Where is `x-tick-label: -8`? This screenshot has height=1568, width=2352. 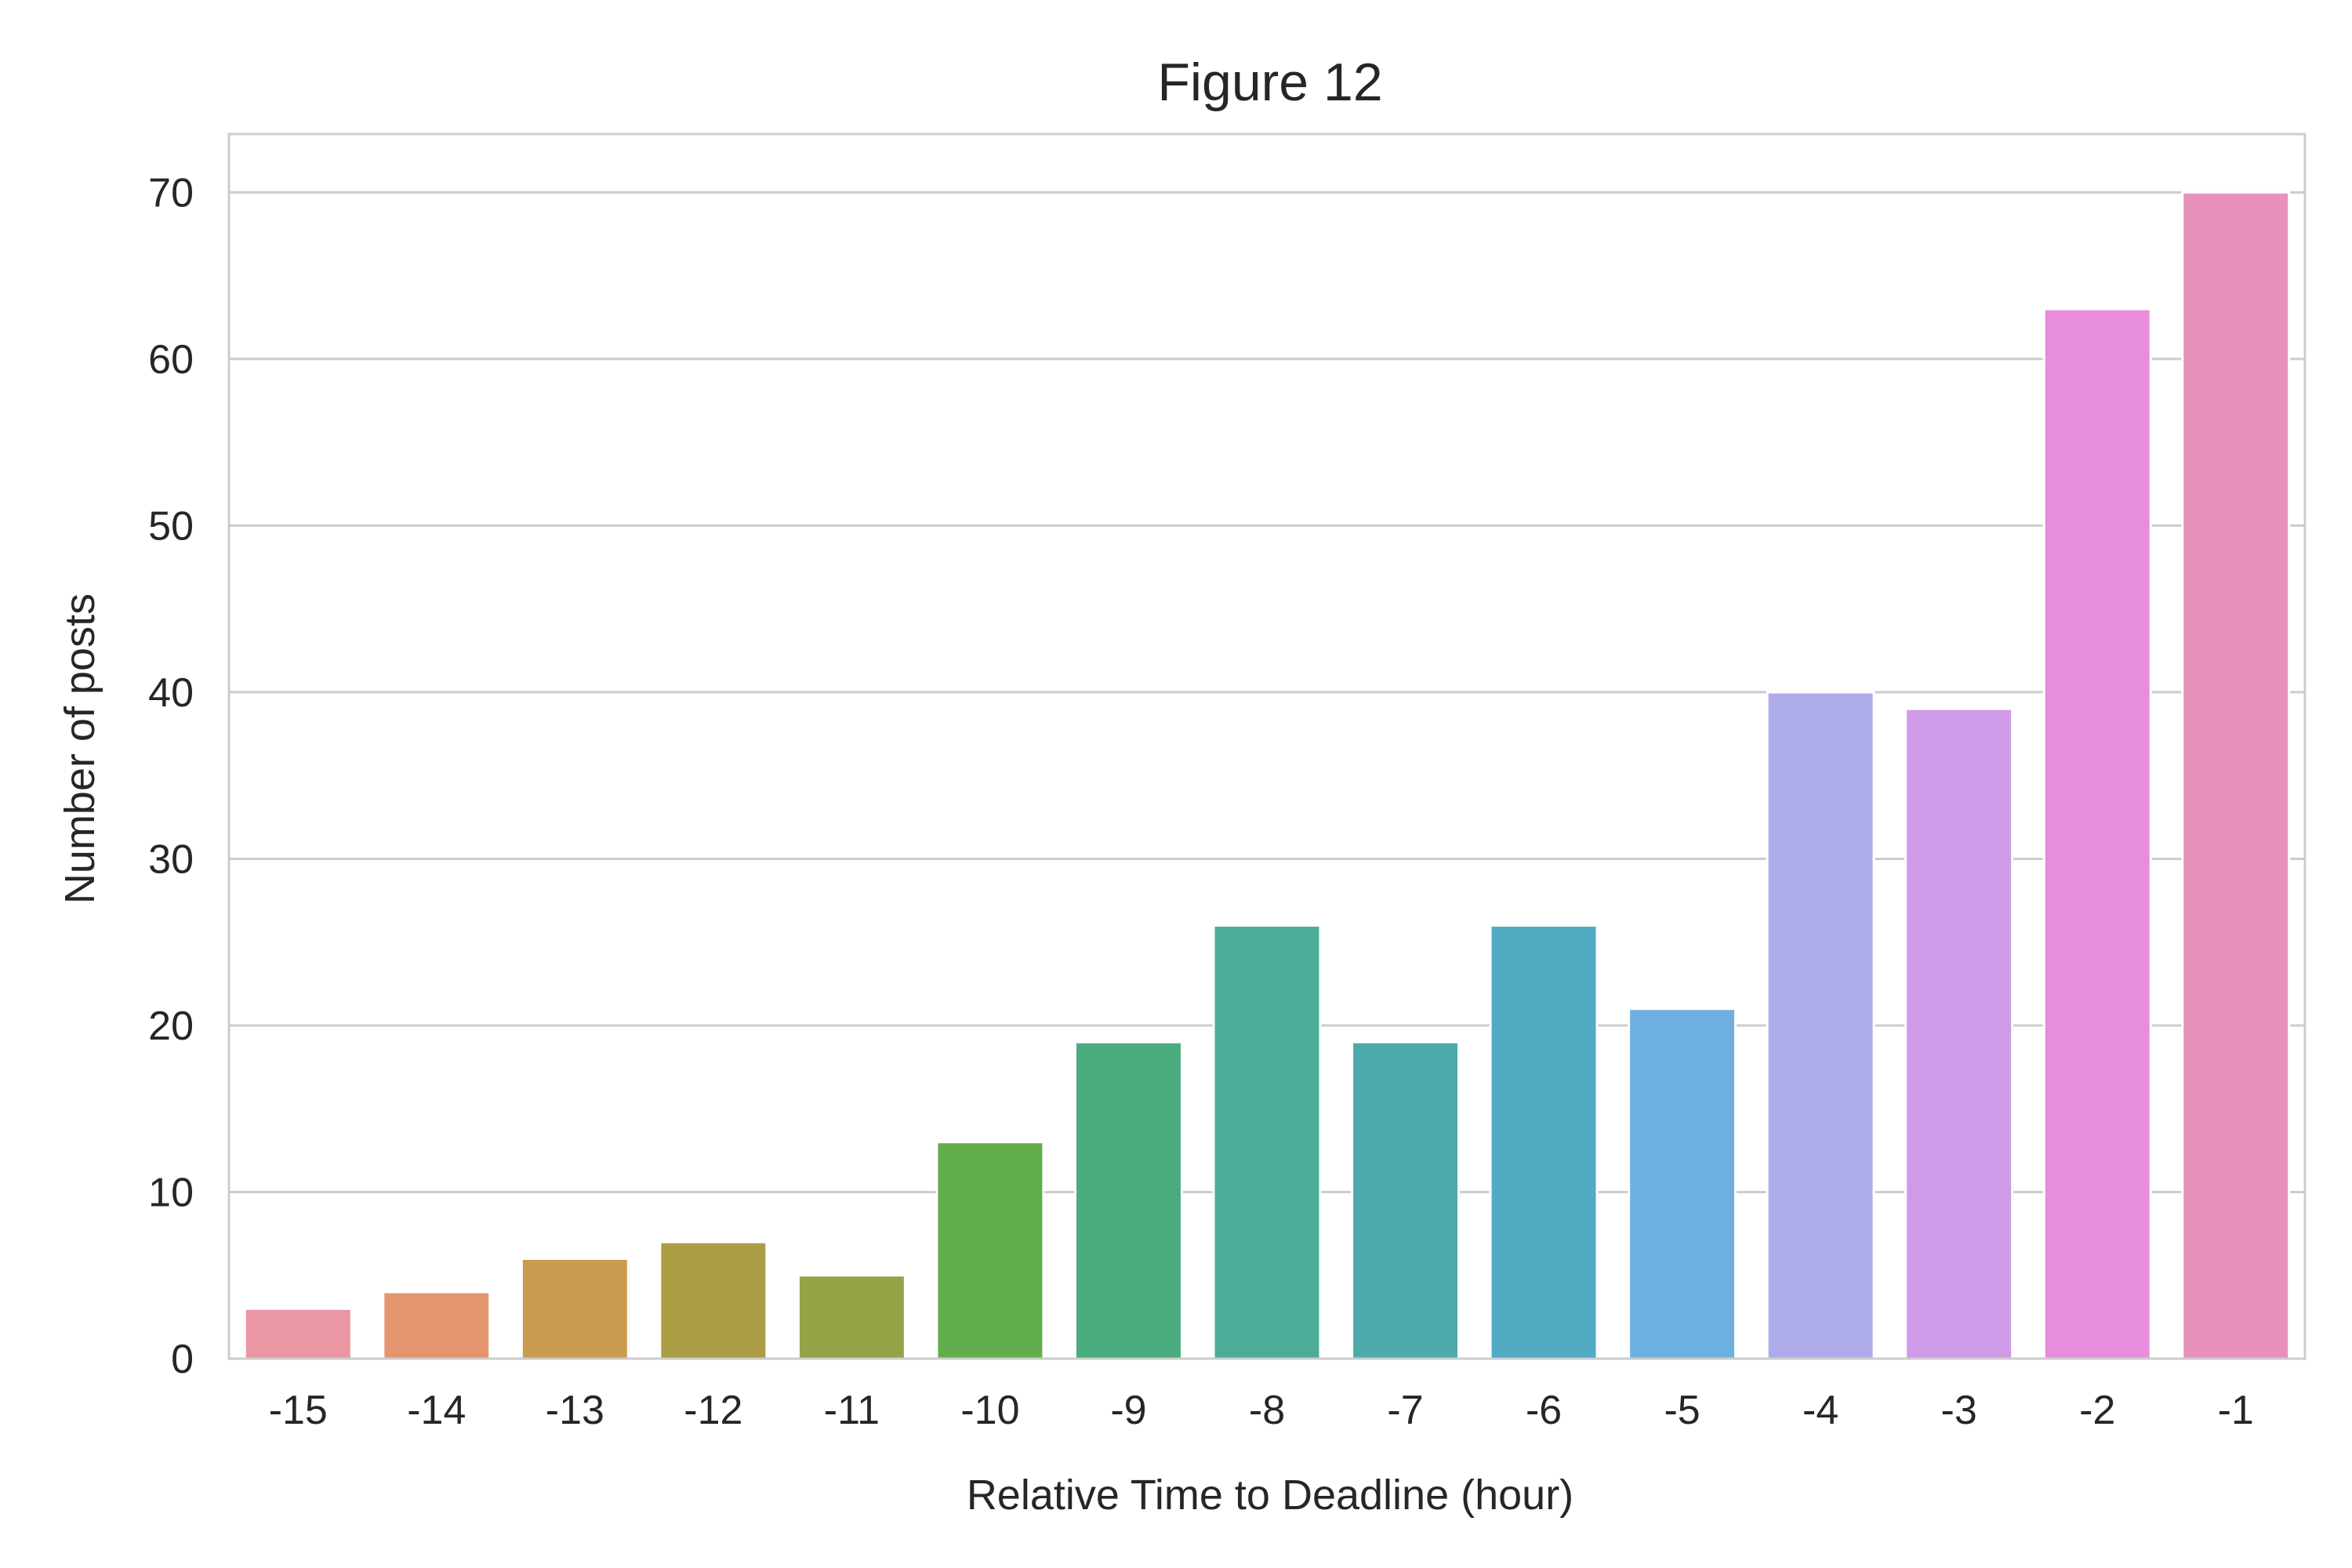 x-tick-label: -8 is located at coordinates (1267, 1410).